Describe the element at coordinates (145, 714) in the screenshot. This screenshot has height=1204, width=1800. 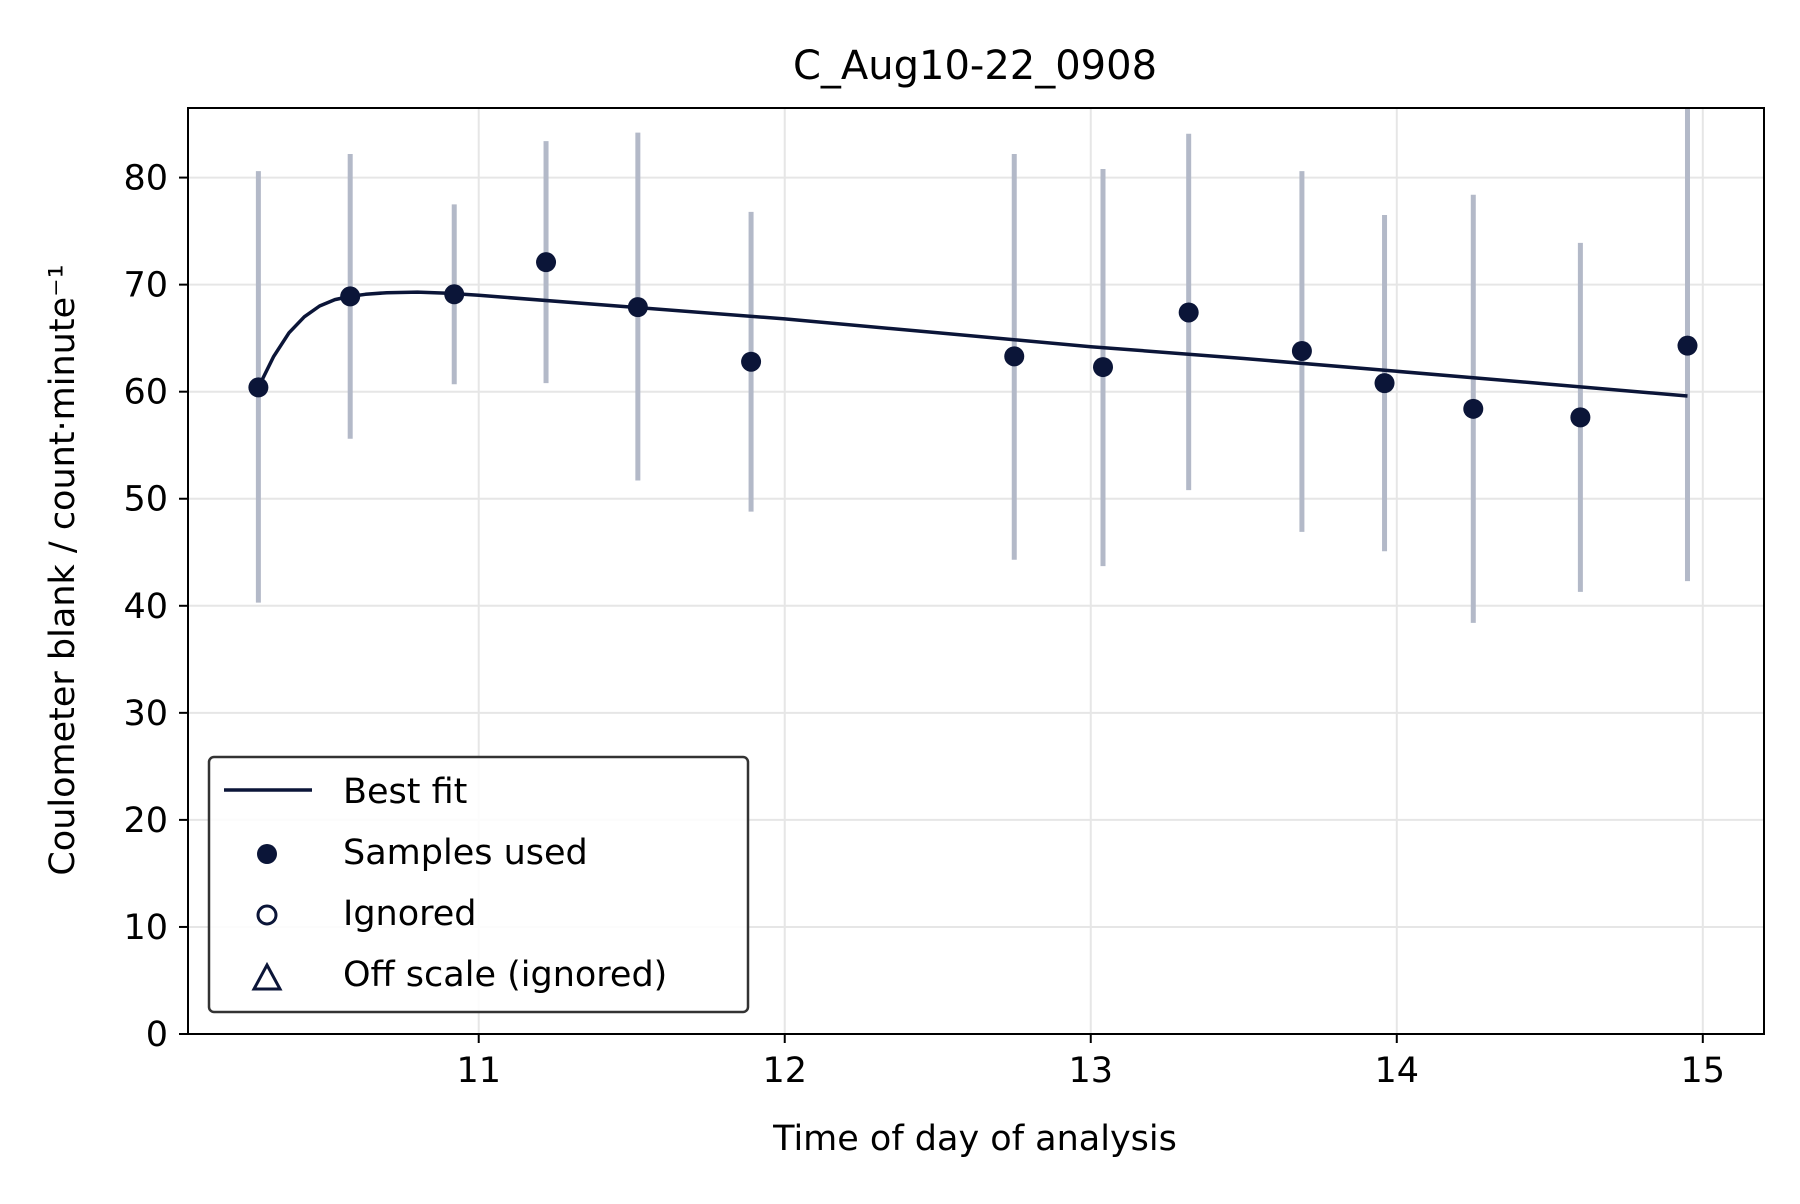
I see `y-tick-label: 30` at that location.